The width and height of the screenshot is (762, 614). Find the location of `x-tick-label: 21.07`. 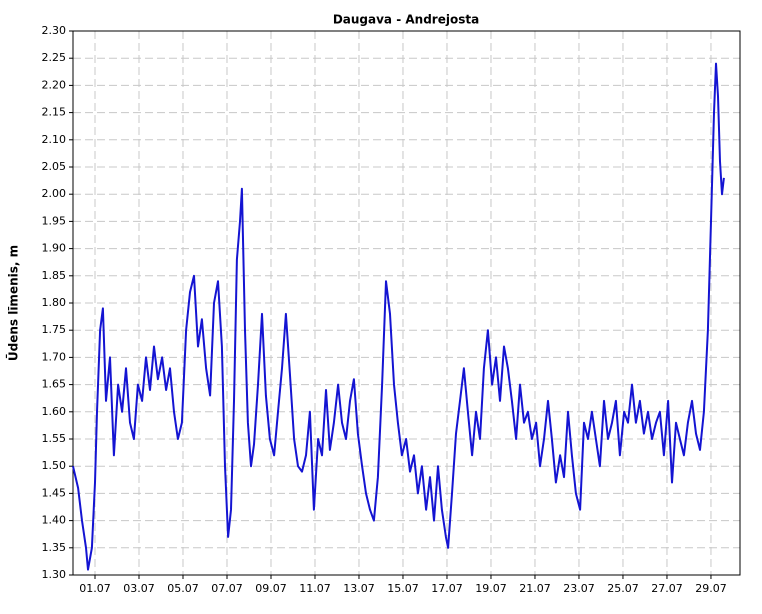

x-tick-label: 21.07 is located at coordinates (535, 588).